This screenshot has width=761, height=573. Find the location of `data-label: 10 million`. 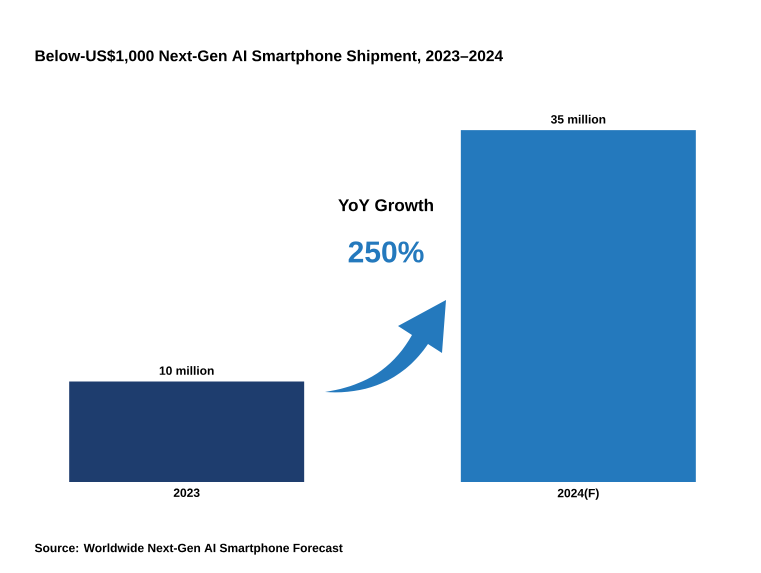

data-label: 10 million is located at coordinates (187, 370).